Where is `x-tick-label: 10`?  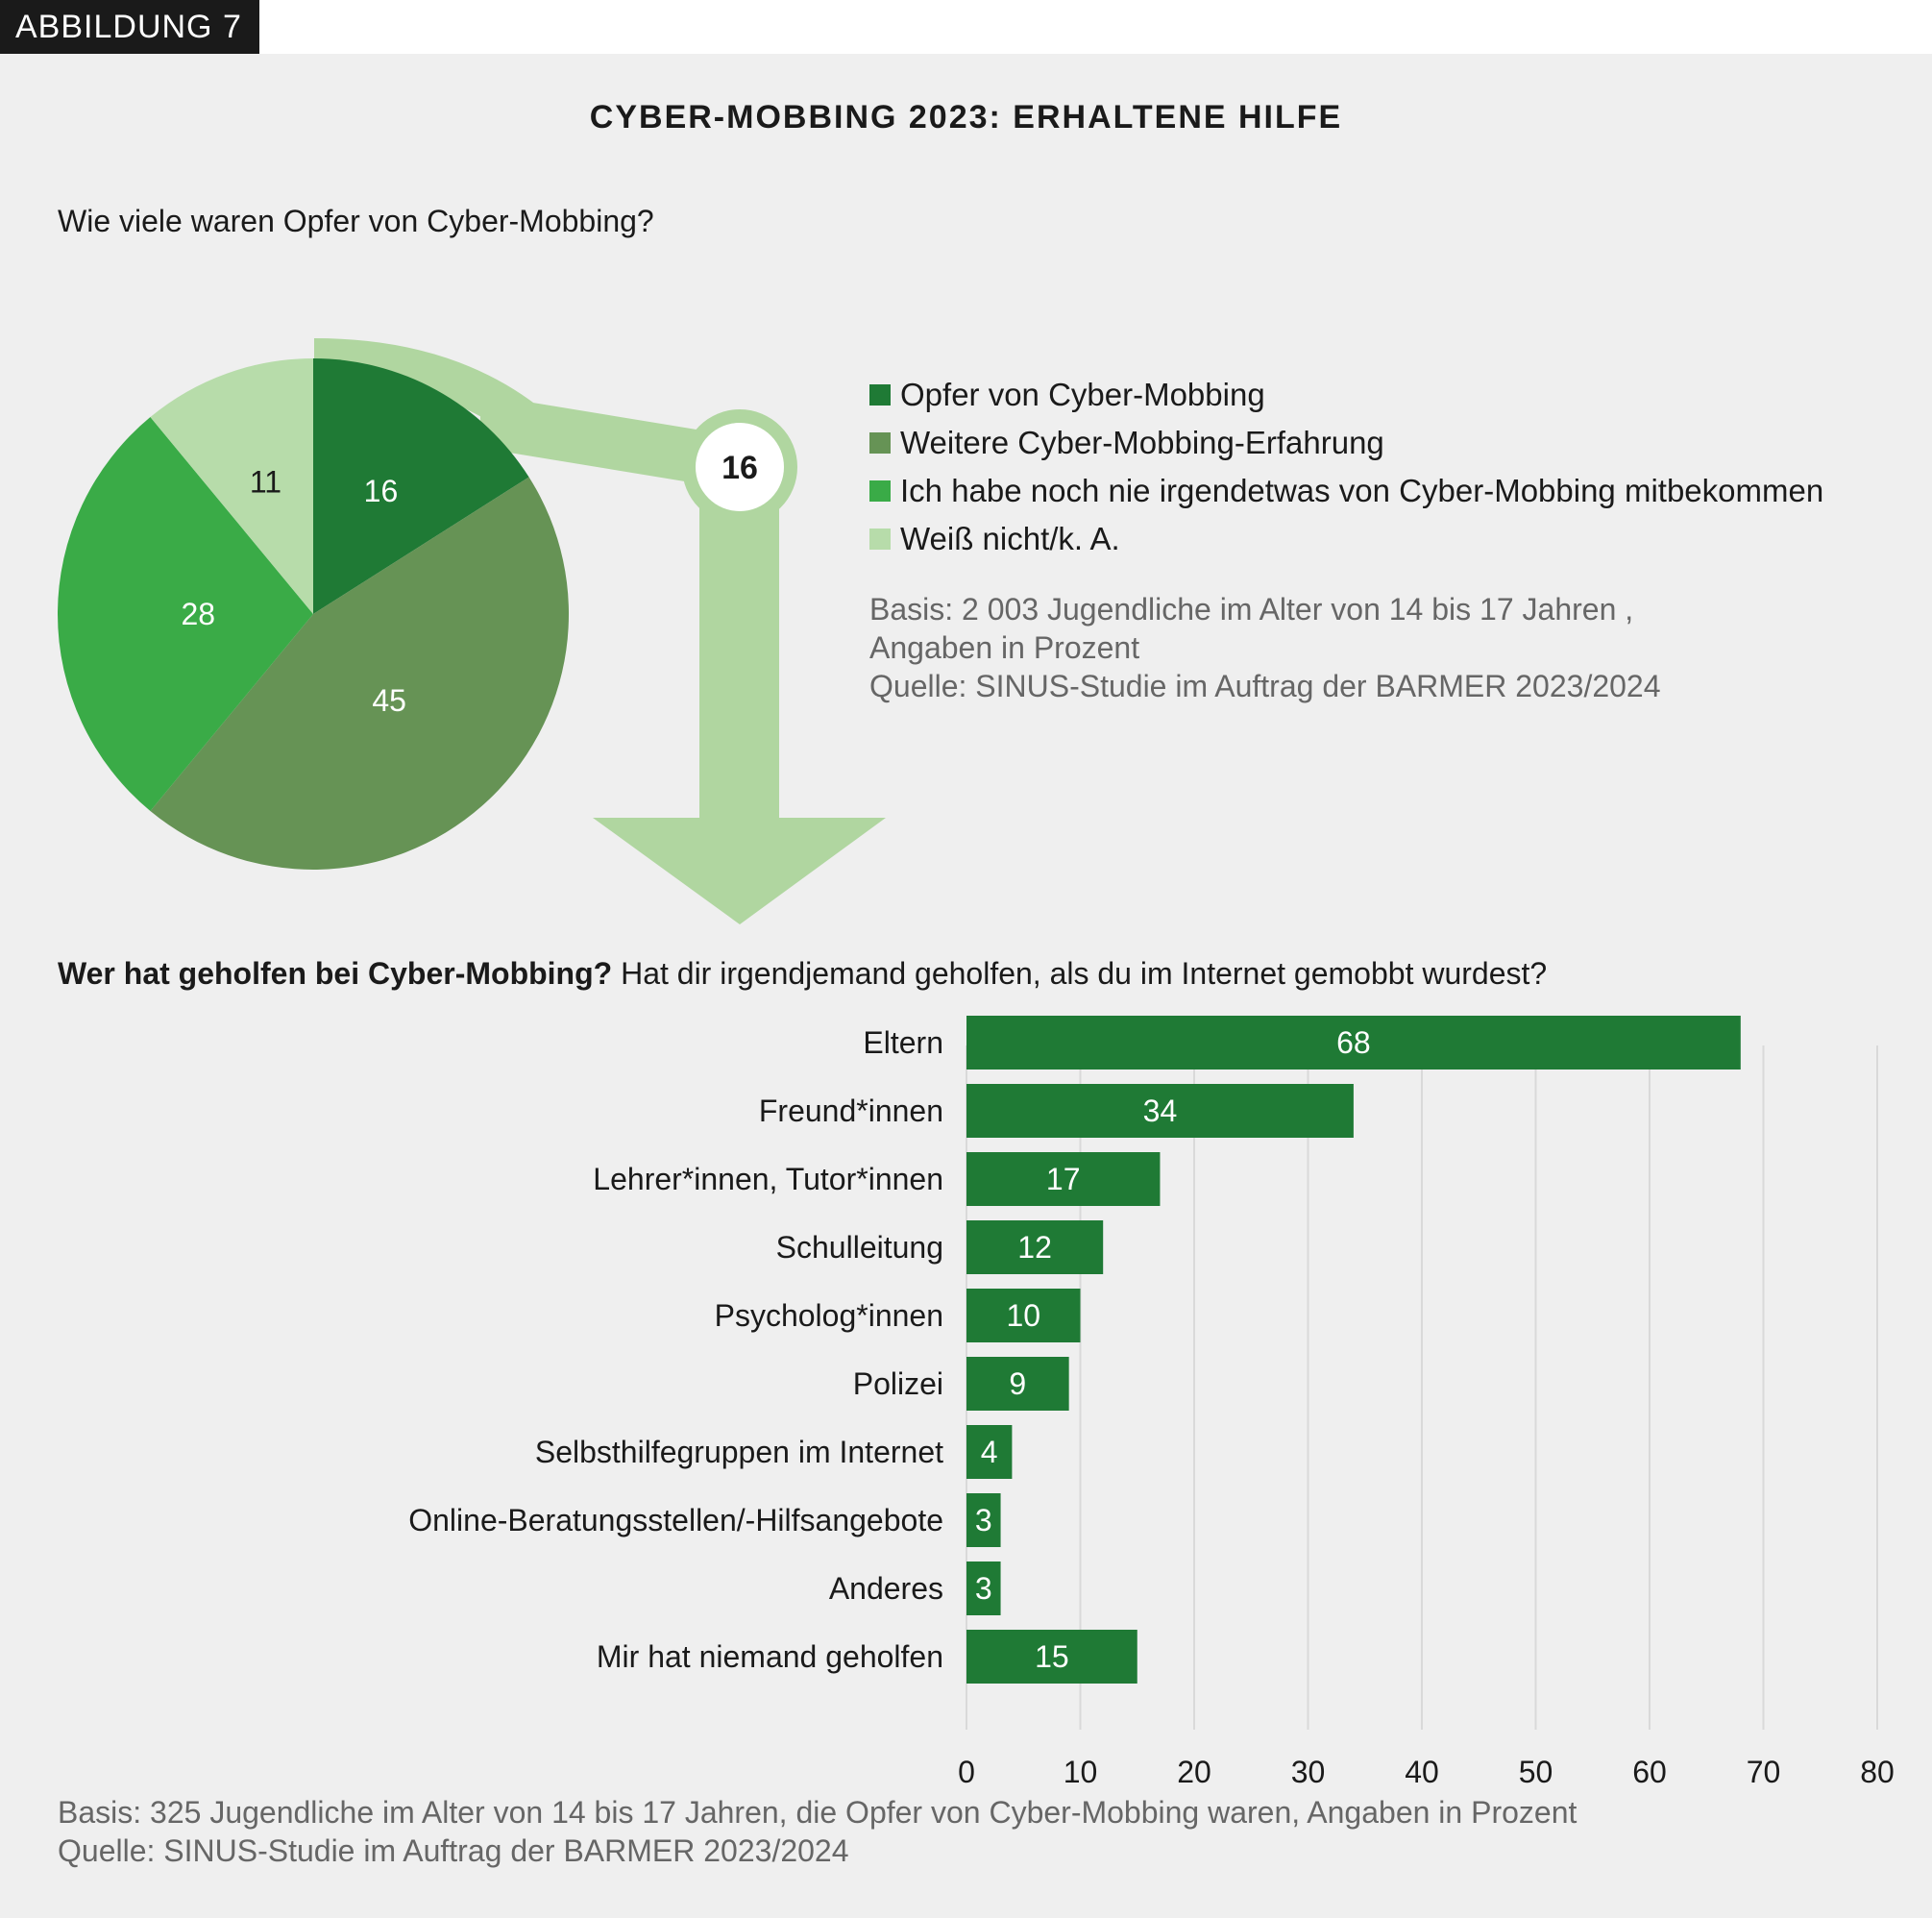 x-tick-label: 10 is located at coordinates (1081, 1772).